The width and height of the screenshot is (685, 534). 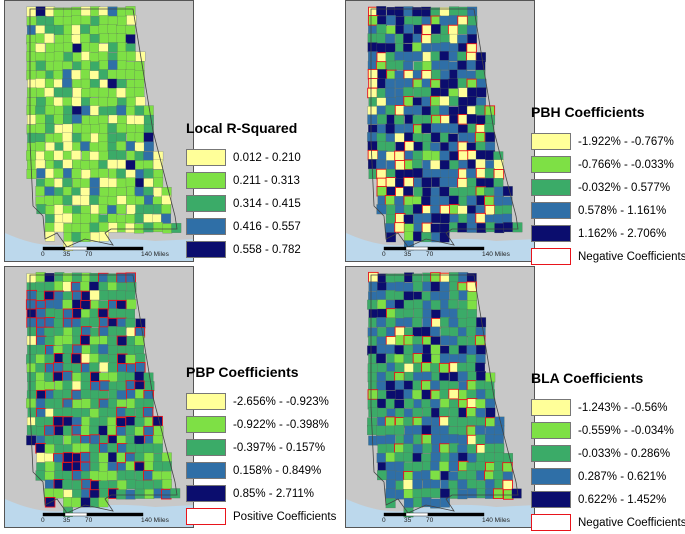 I want to click on outline-swatch, so click(x=551, y=256).